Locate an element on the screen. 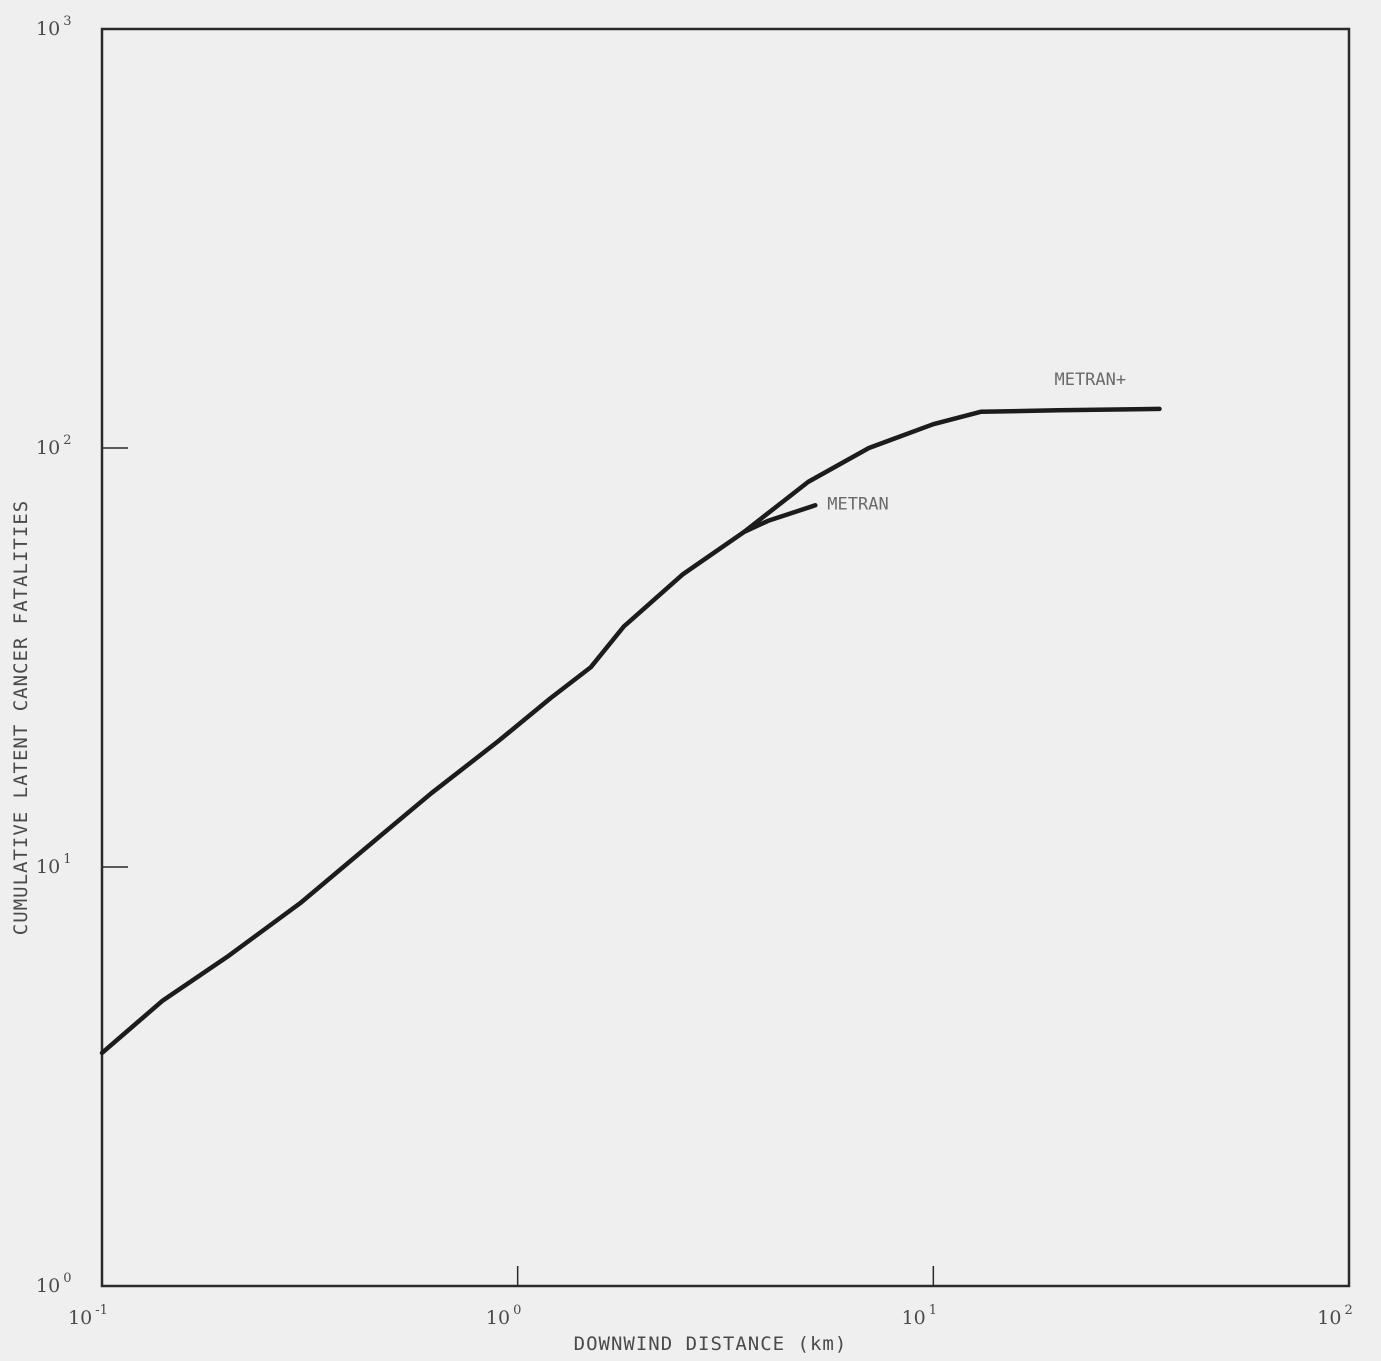 This screenshot has width=1381, height=1361. y-tick-label: 10 0 is located at coordinates (53, 1284).